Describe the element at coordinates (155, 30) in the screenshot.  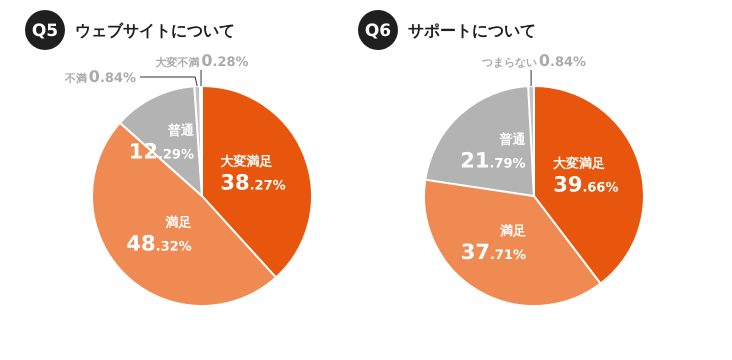
I see `chart-subtitle: ウェブサイトについて` at that location.